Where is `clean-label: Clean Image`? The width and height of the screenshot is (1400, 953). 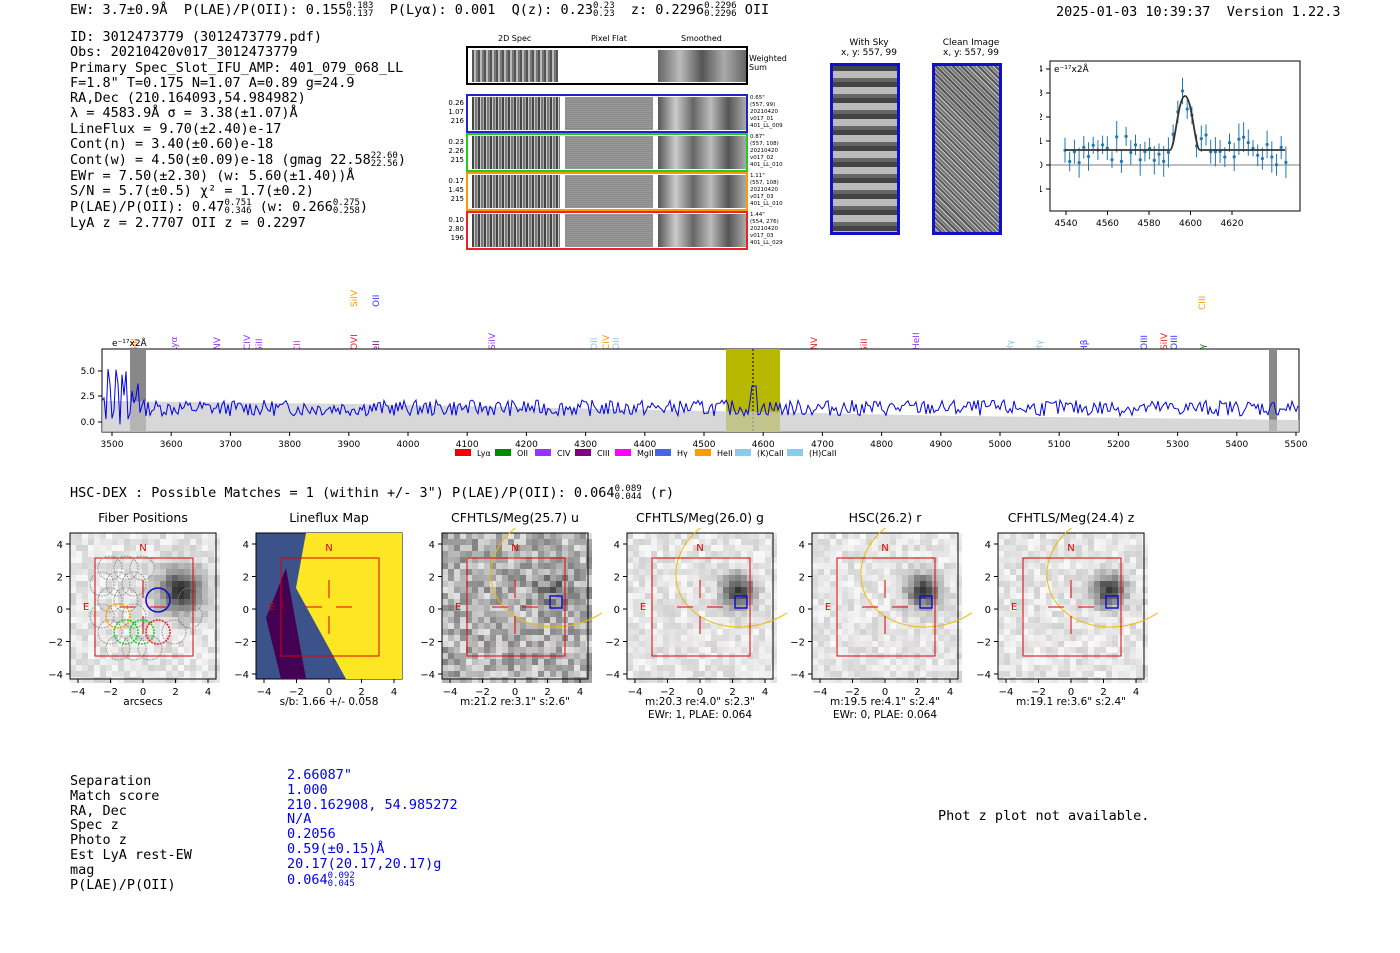
clean-label: Clean Image is located at coordinates (971, 43).